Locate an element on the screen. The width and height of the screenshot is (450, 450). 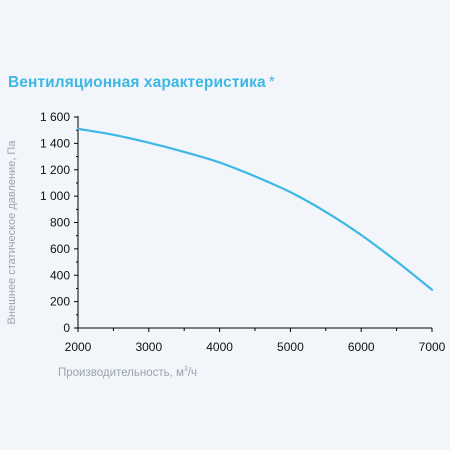
y-tick-label: 1 400 is located at coordinates (55, 143).